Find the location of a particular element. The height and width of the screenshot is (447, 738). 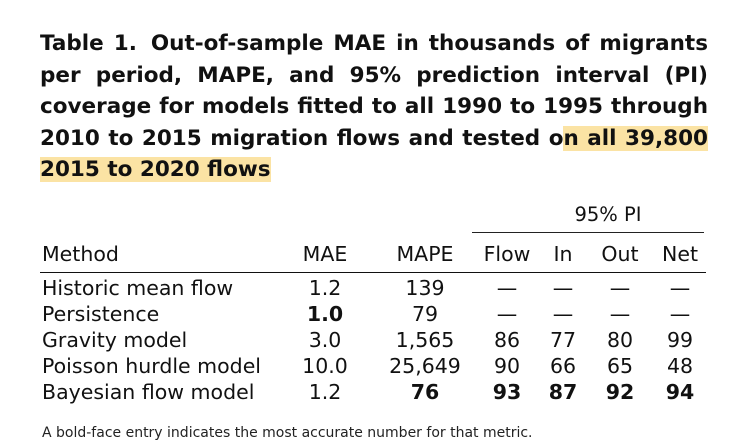

mape-value: 25,649 is located at coordinates (425, 366).